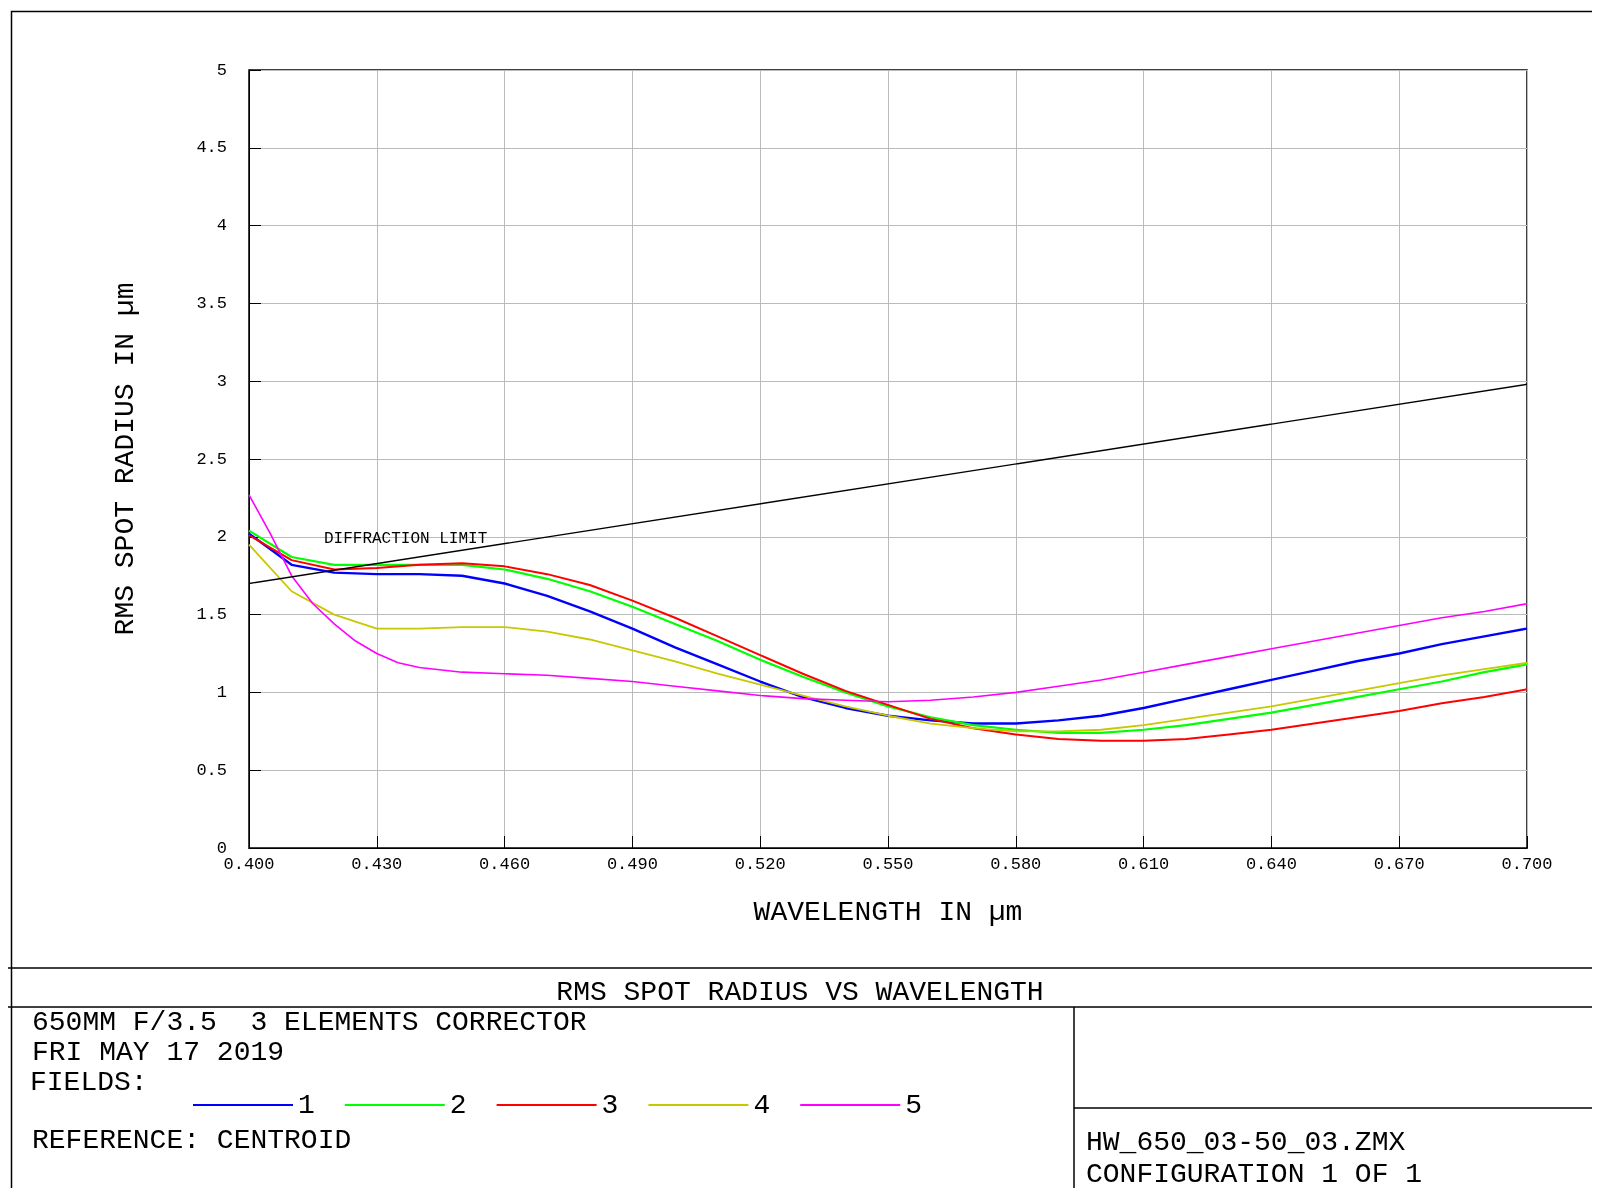  Describe the element at coordinates (221, 70) in the screenshot. I see `y-tick-label: 5` at that location.